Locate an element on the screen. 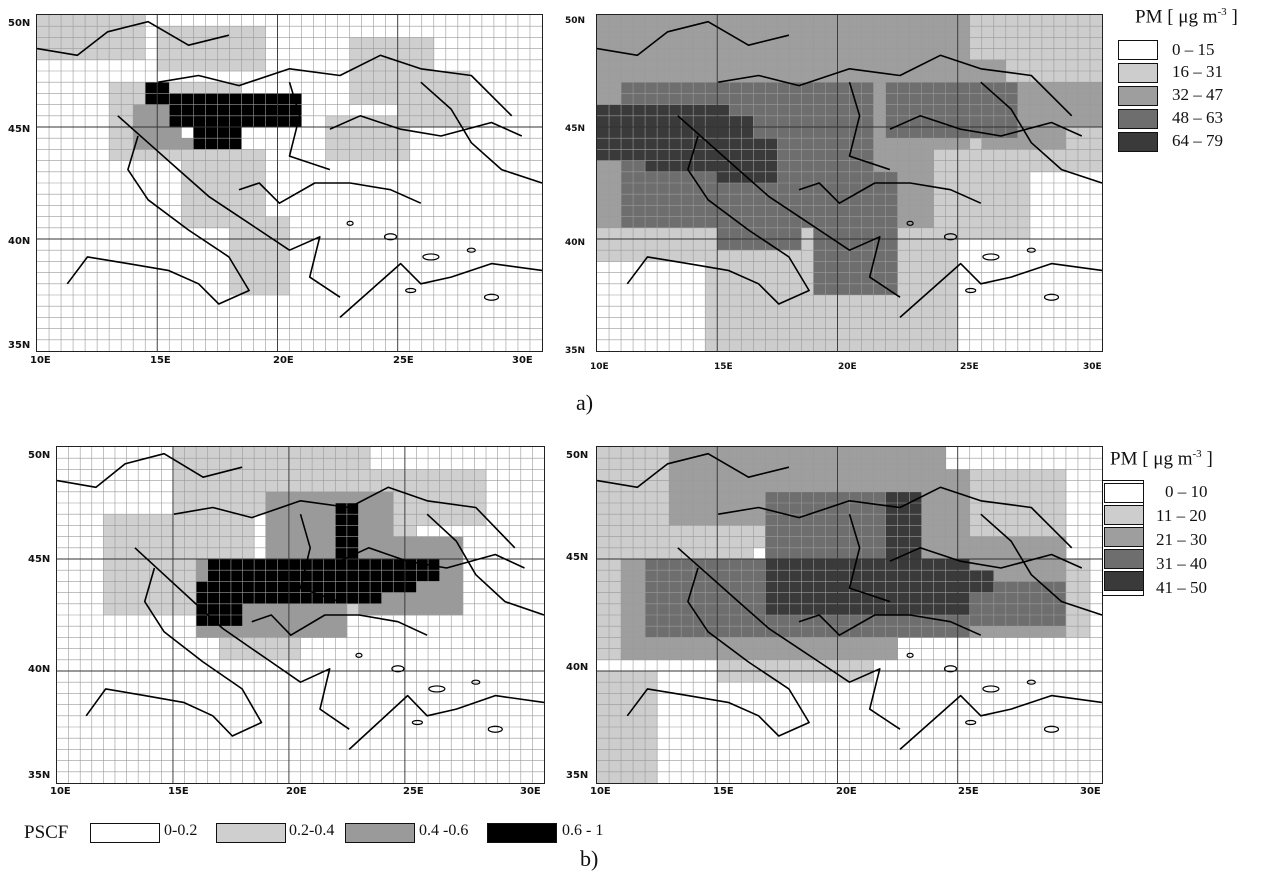 The image size is (1265, 878). pscf-legend-label: 0.4 -0.6 is located at coordinates (444, 830).